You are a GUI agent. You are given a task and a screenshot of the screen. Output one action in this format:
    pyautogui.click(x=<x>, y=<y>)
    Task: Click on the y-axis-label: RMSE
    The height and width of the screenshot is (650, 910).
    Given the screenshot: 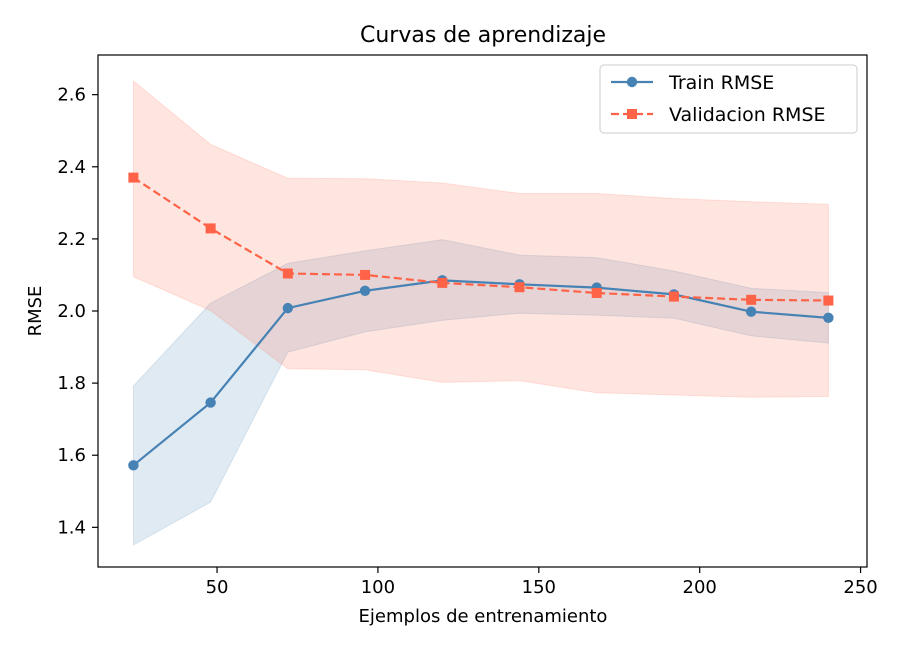 What is the action you would take?
    pyautogui.click(x=35, y=311)
    